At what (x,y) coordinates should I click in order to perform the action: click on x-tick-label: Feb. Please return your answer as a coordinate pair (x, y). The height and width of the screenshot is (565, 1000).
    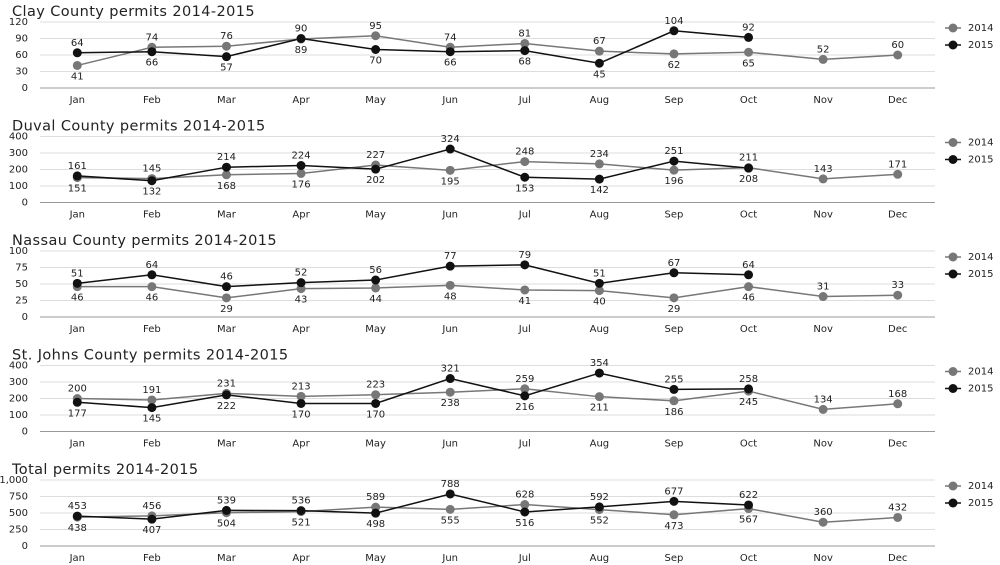
    Looking at the image, I should click on (152, 100).